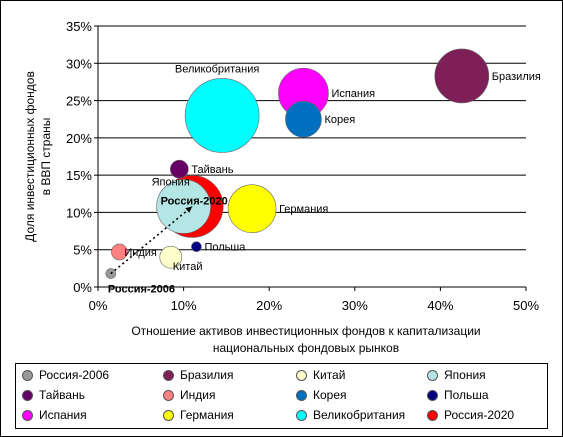  I want to click on legend-item: Китай, so click(320, 375).